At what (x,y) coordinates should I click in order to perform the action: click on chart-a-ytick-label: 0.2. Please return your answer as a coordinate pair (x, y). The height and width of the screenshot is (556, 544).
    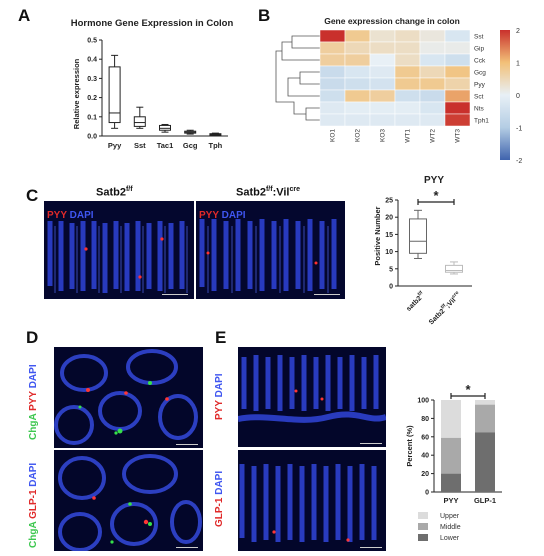
    Looking at the image, I should click on (92, 98).